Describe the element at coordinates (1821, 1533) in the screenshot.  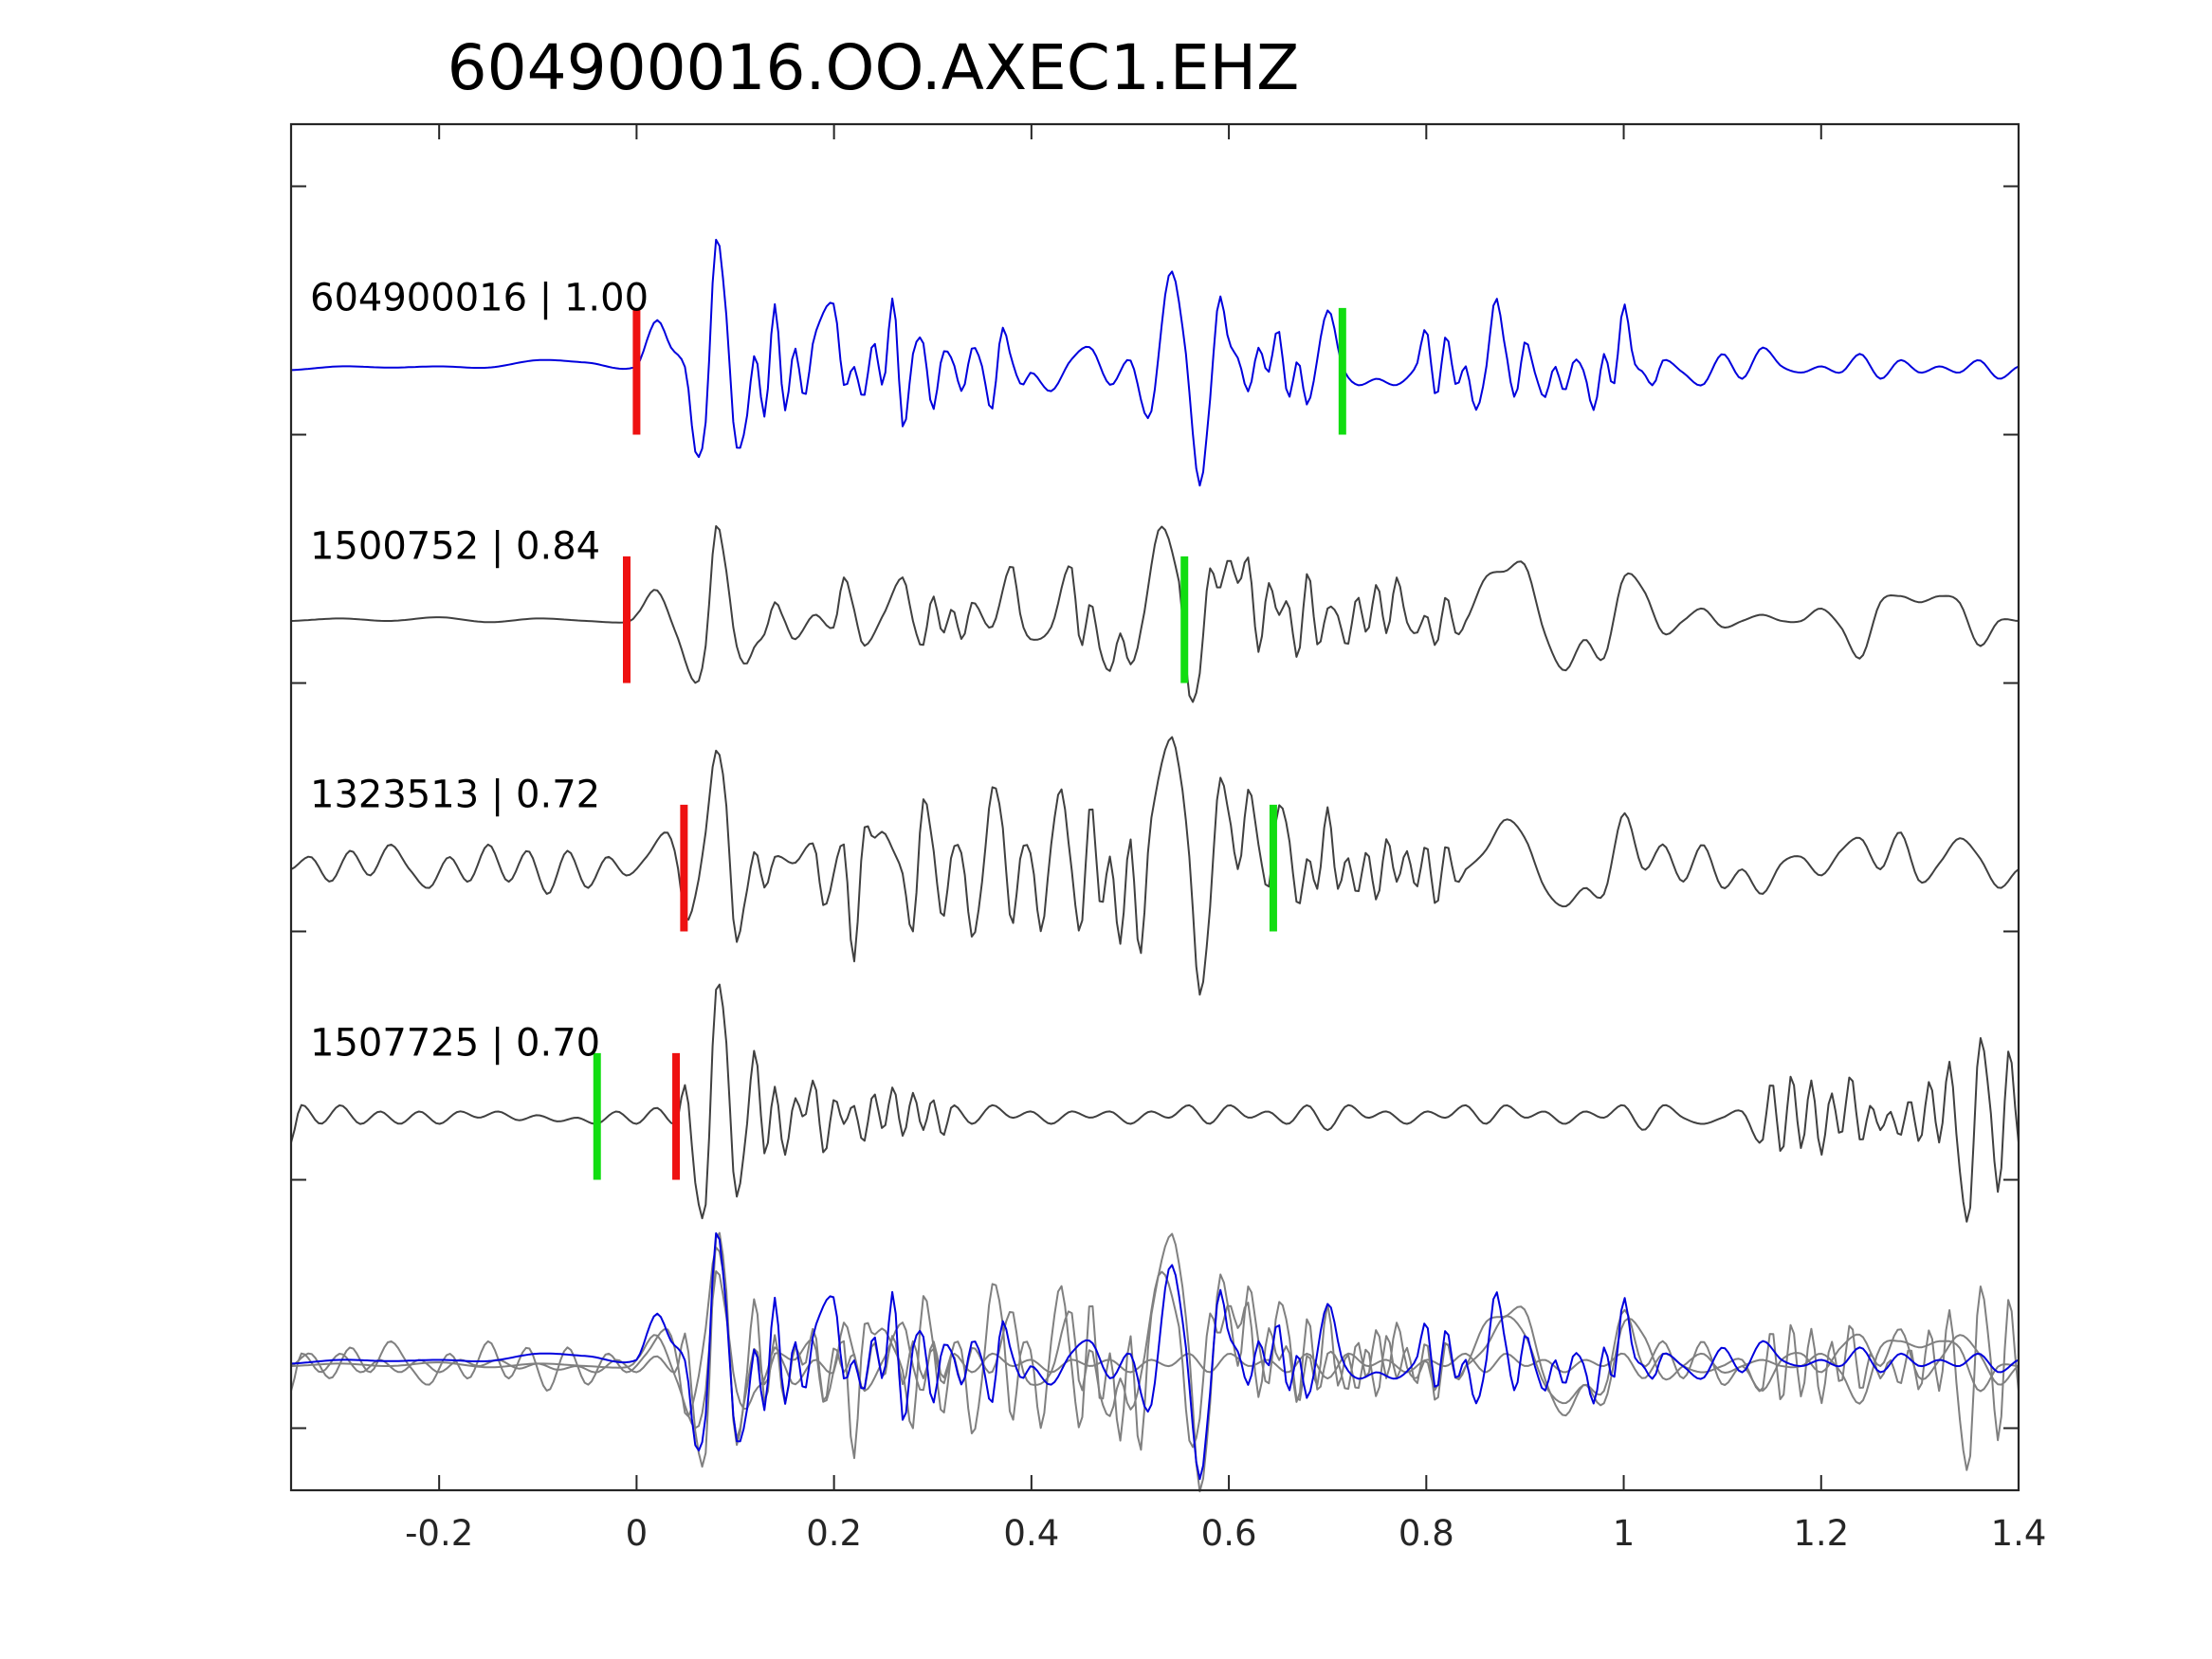
I see `x-tick-label: 1.2` at that location.